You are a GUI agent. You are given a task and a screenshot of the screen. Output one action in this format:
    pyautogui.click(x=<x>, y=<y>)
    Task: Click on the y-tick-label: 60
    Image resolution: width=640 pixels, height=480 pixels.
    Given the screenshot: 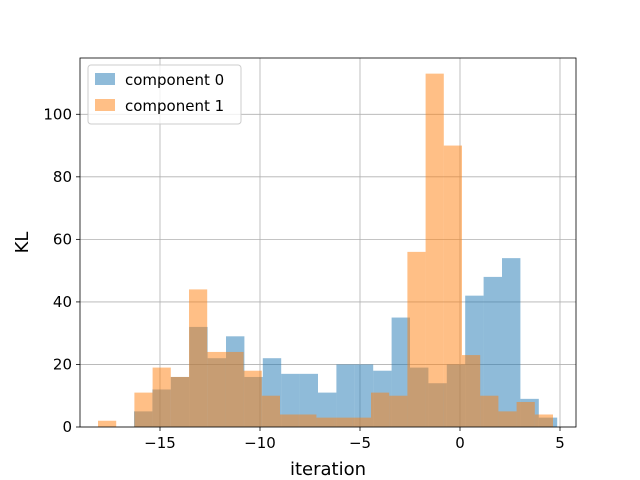 What is the action you would take?
    pyautogui.click(x=62, y=239)
    